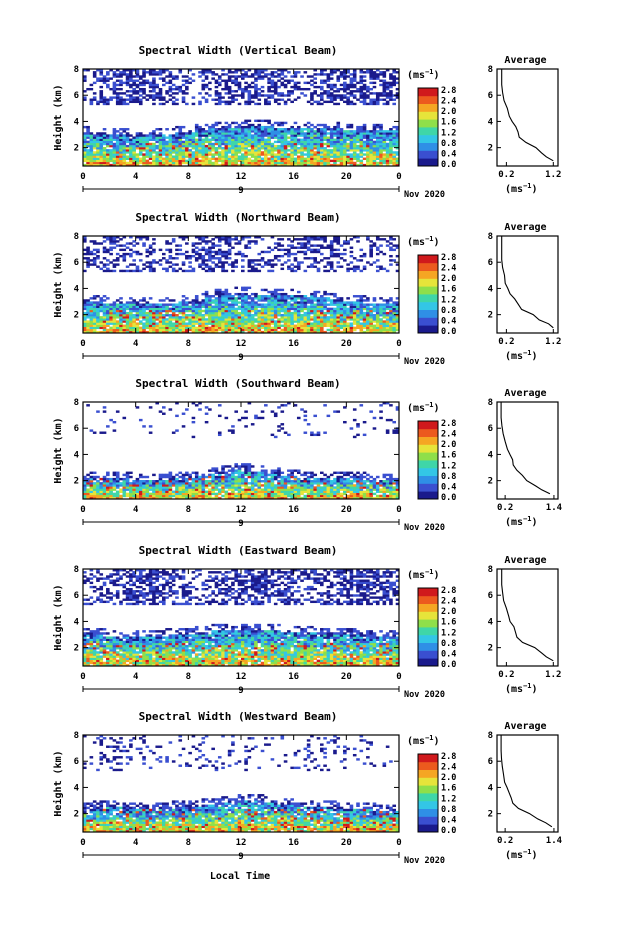  I want to click on colorbar-tick-label: 0.8, so click(448, 311).